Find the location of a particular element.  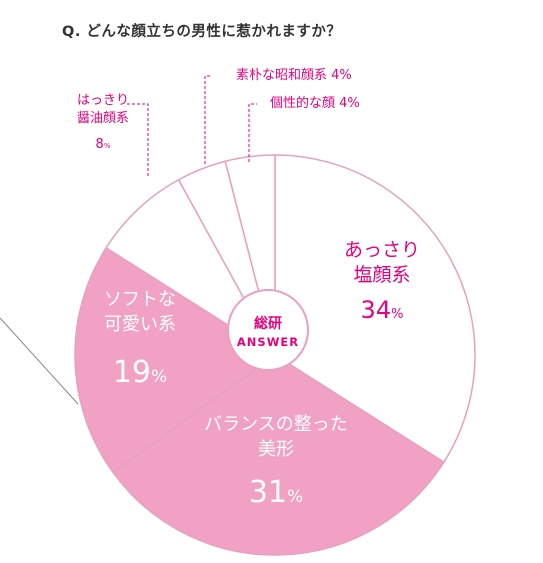

slice-name-2-0: ソフトな is located at coordinates (140, 299).